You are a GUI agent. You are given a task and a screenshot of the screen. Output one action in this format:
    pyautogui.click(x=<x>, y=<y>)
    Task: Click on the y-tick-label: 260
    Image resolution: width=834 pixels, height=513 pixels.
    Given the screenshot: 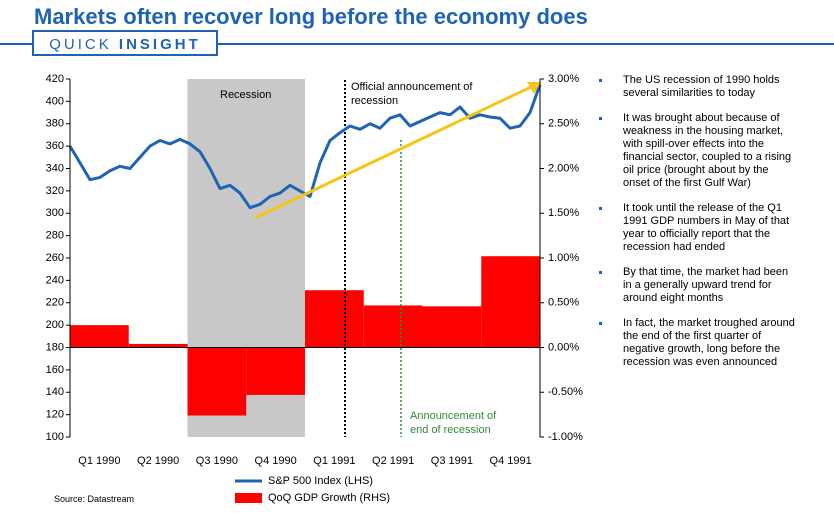 What is the action you would take?
    pyautogui.click(x=55, y=258)
    